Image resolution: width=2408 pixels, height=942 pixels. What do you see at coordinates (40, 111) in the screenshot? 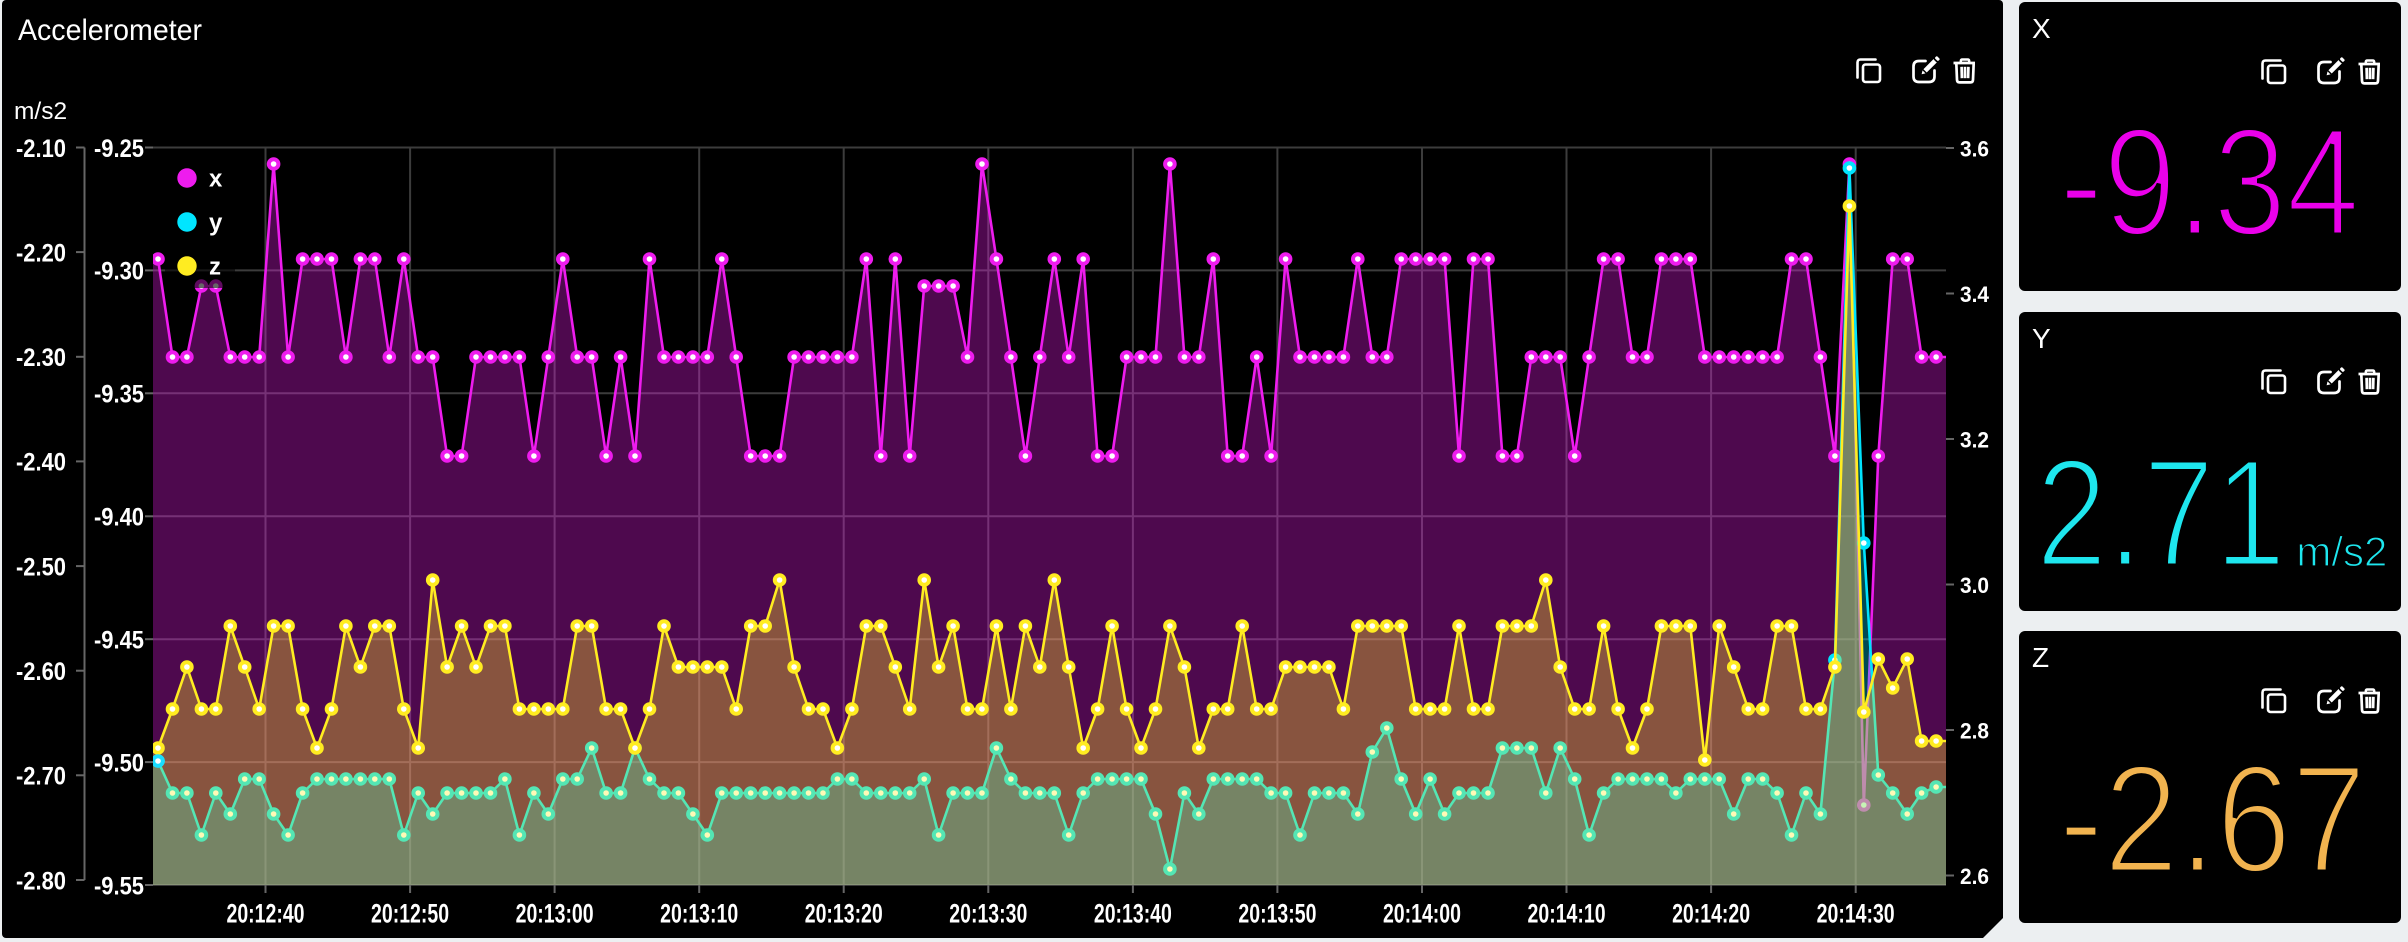
I see `svg-text: m/s2` at bounding box center [40, 111].